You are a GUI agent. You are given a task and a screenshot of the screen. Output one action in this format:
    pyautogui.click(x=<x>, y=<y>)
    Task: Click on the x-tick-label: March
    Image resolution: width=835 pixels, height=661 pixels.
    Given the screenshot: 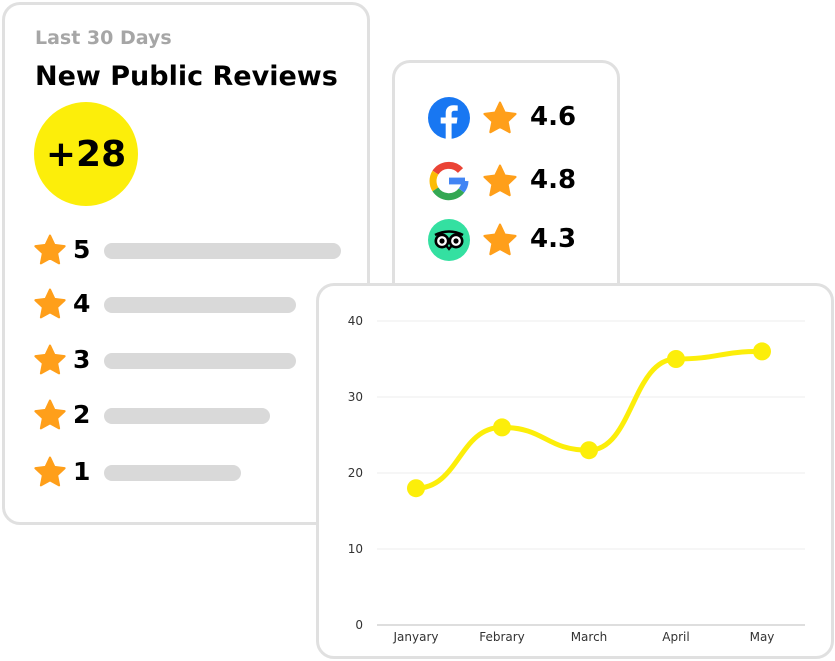 What is the action you would take?
    pyautogui.click(x=589, y=637)
    